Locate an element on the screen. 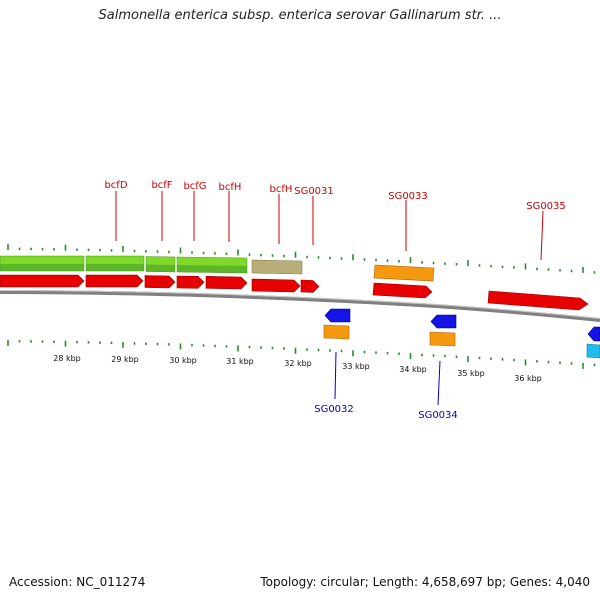 Image resolution: width=600 pixels, height=600 pixels. cyan-feature is located at coordinates (593, 351).